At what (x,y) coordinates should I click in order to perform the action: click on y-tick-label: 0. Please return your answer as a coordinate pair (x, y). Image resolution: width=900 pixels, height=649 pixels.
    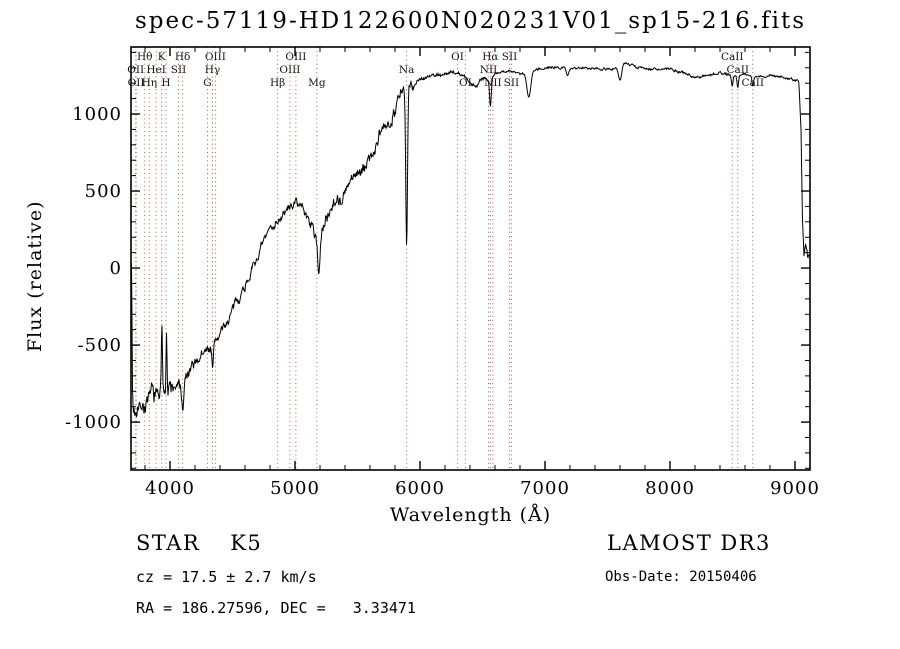
    Looking at the image, I should click on (116, 268).